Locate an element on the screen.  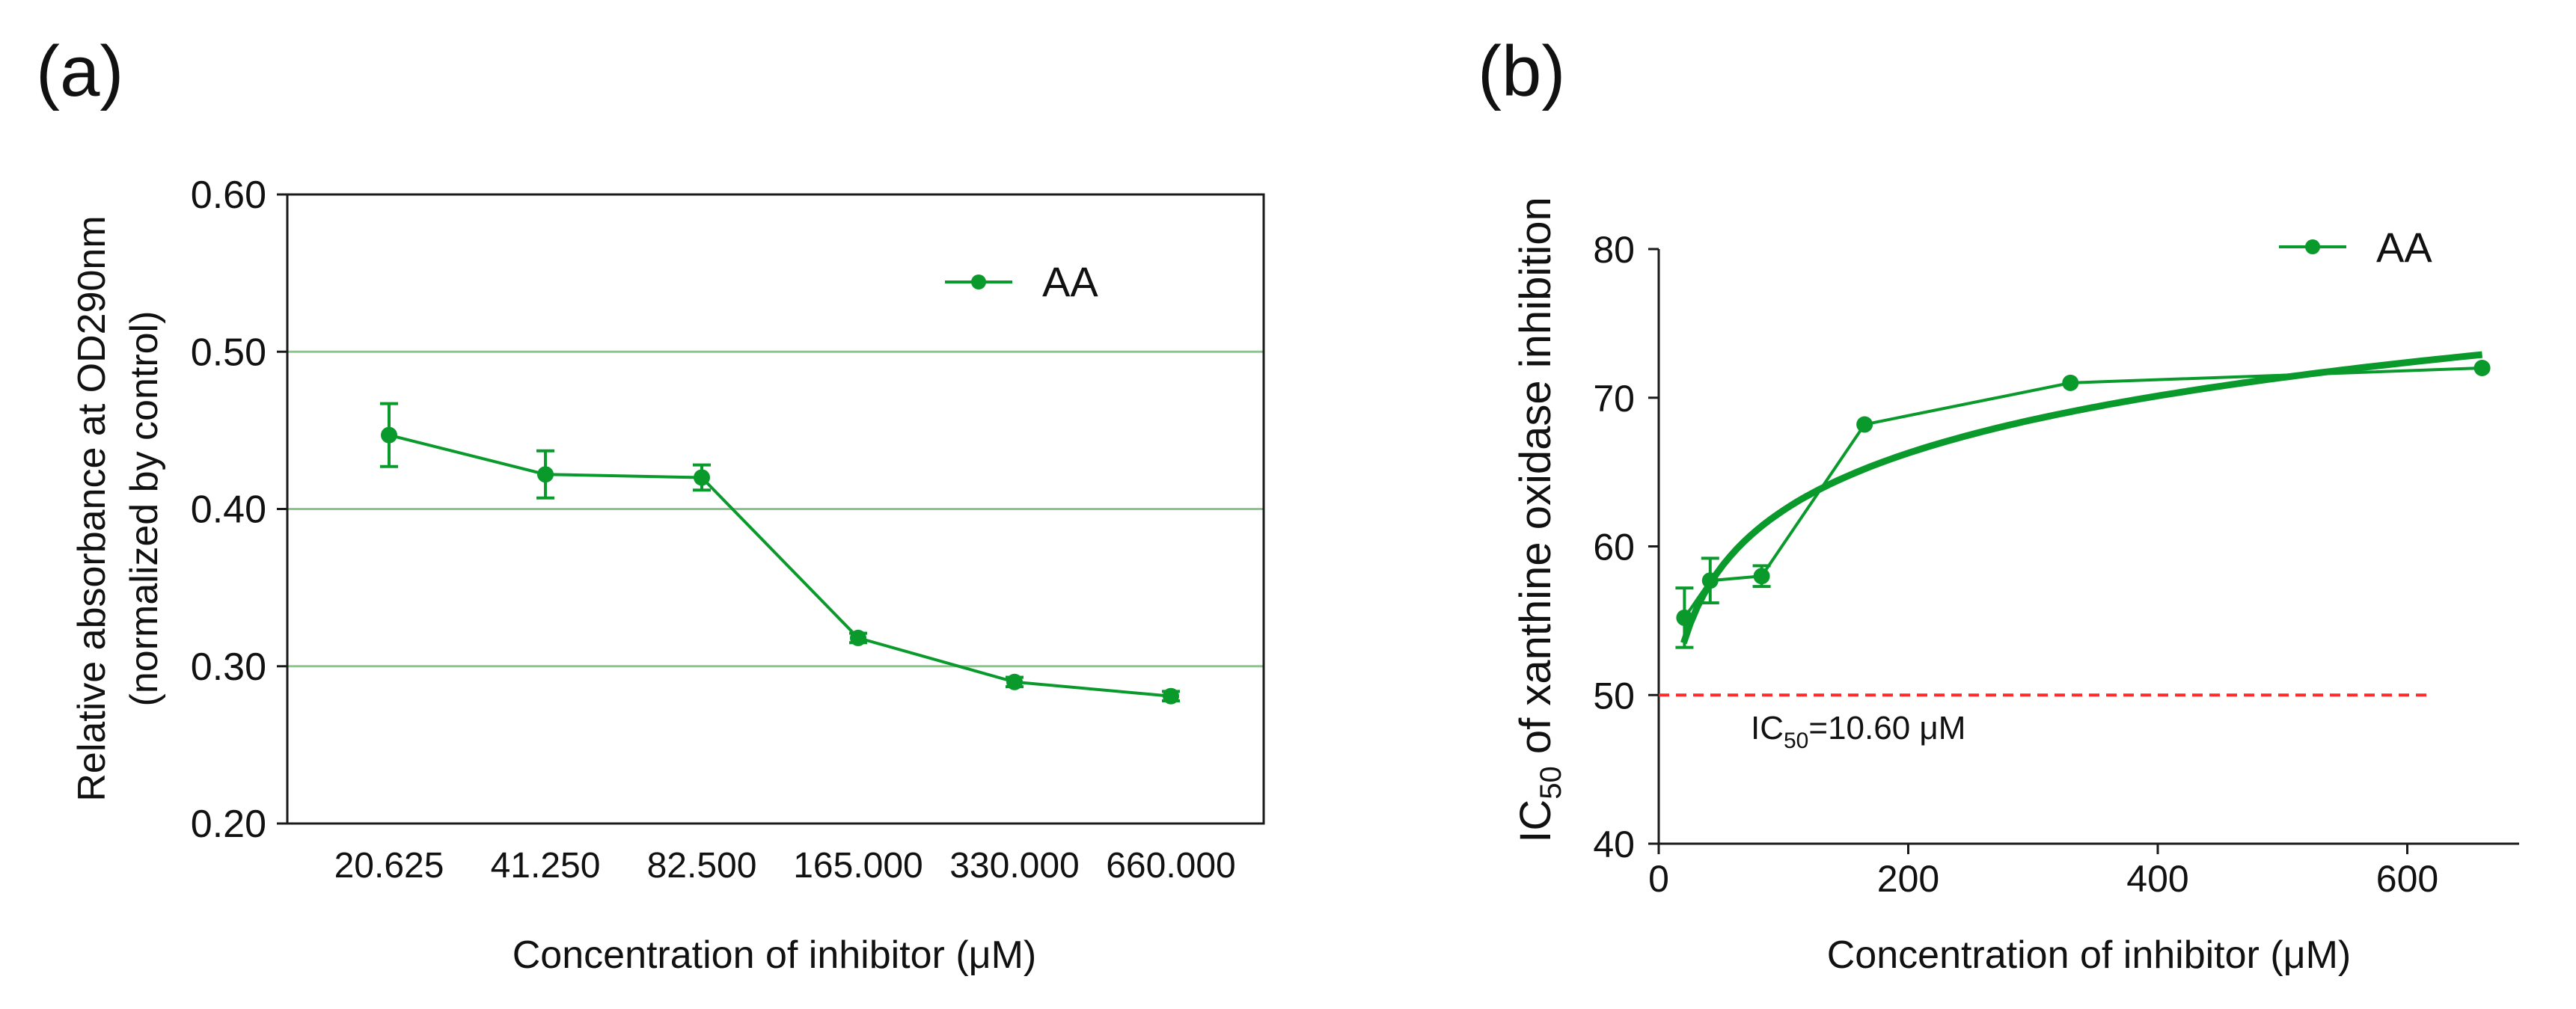
panel-a-label: (a) is located at coordinates (79, 71).